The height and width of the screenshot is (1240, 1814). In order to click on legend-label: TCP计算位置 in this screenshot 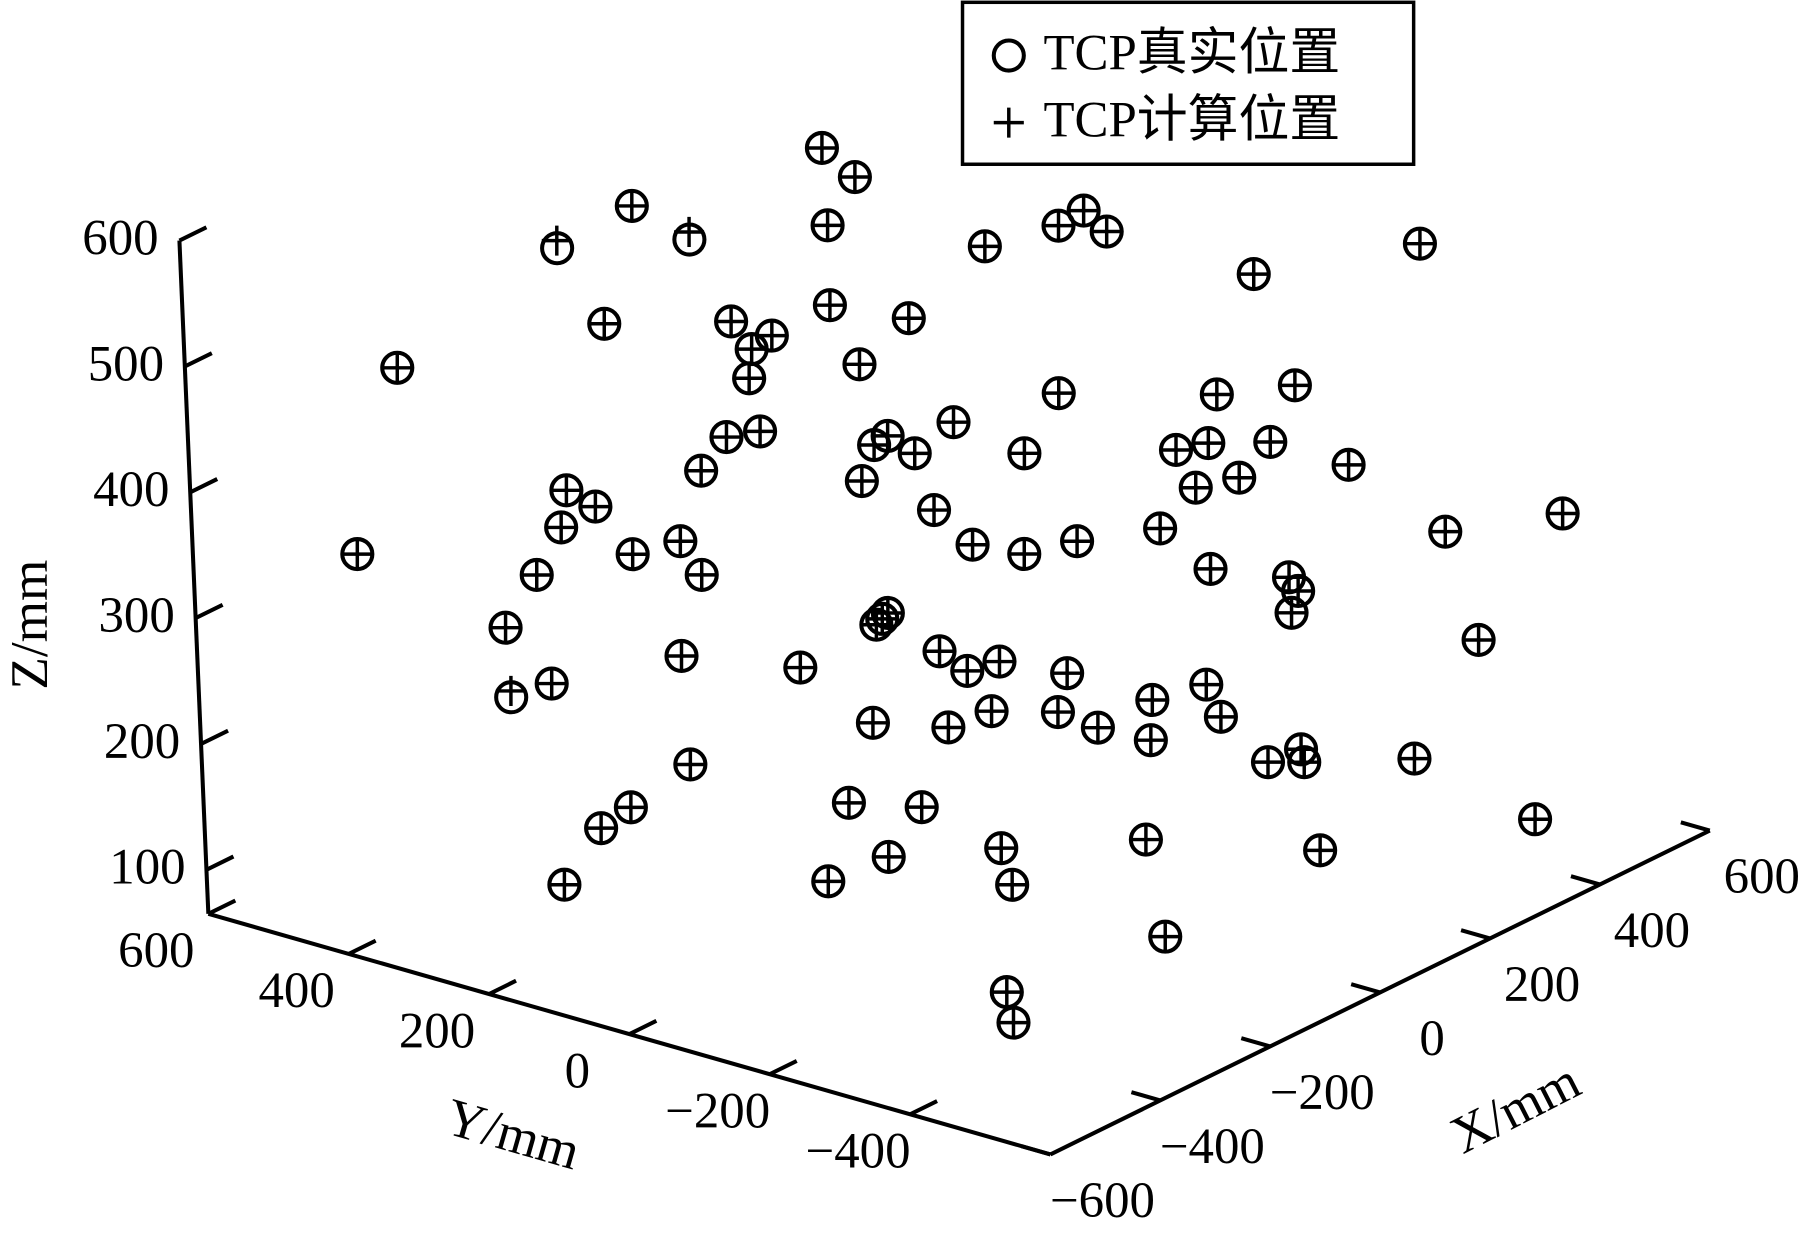, I will do `click(1191, 121)`.